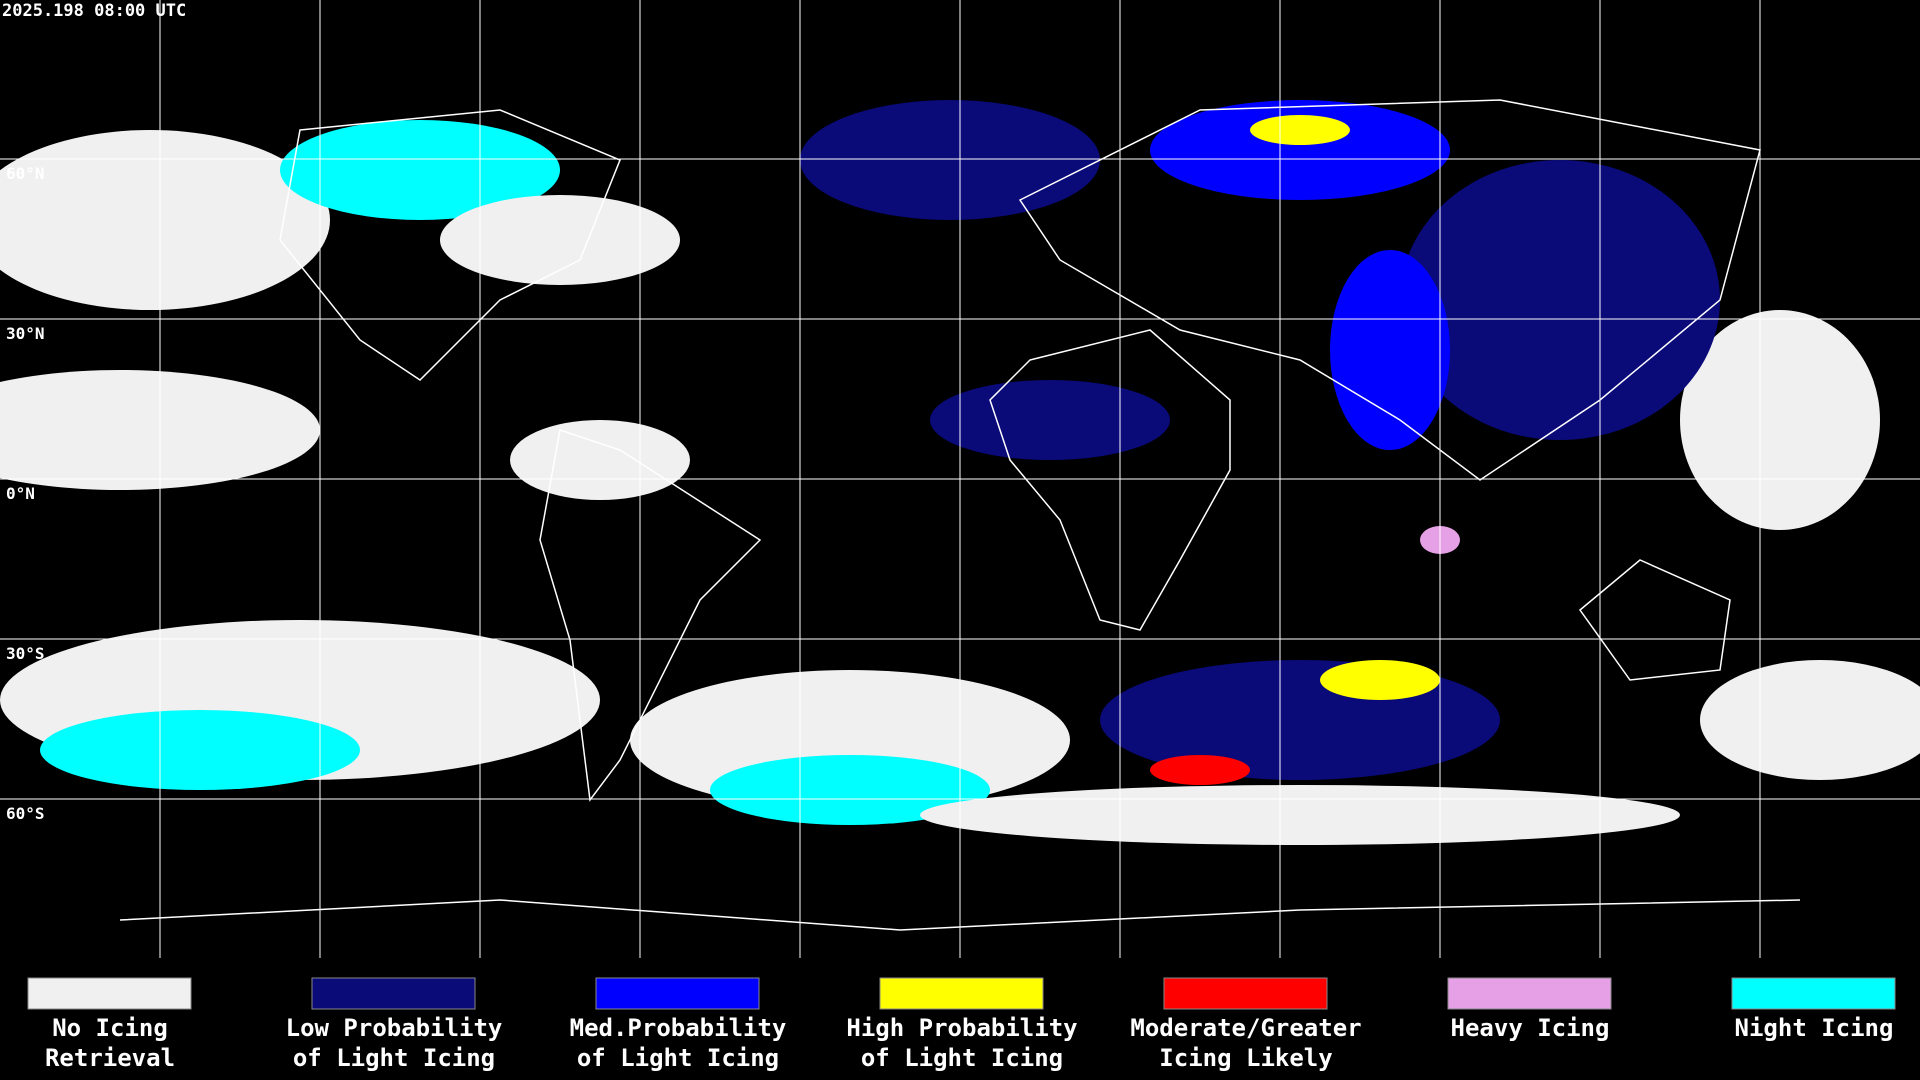 This screenshot has width=1920, height=1080. I want to click on legend-label: Night Icing, so click(1814, 1028).